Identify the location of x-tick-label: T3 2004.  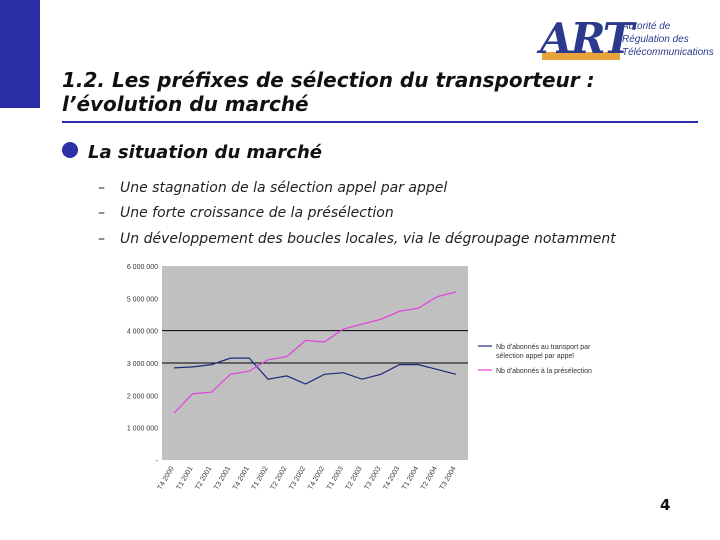
(448, 478).